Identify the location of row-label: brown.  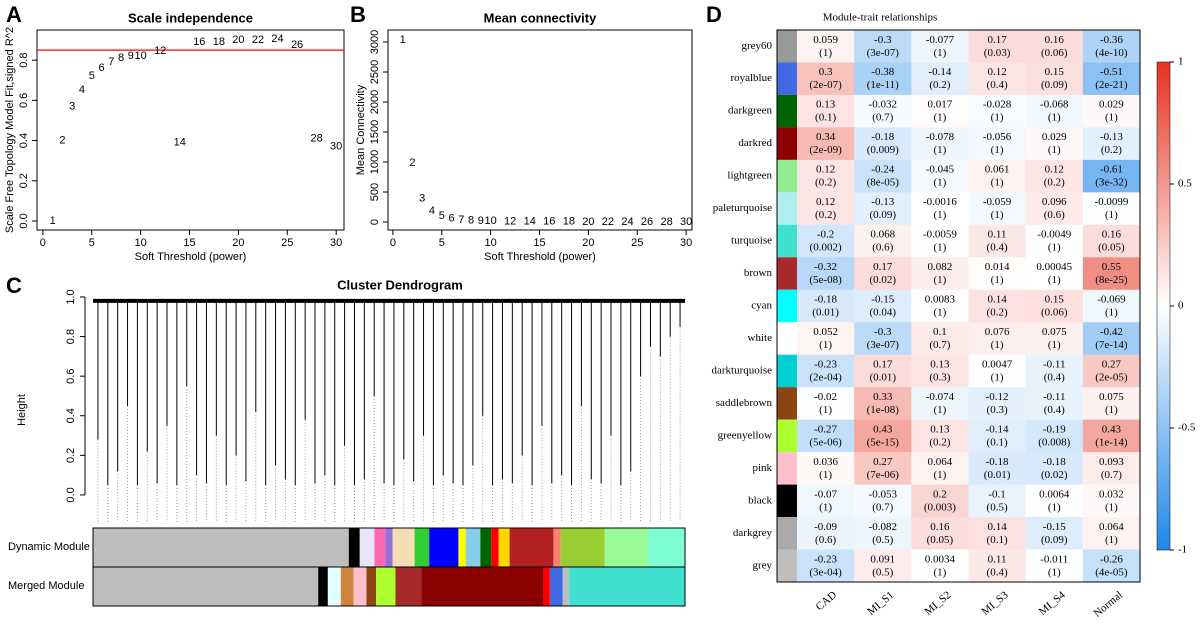
(758, 273).